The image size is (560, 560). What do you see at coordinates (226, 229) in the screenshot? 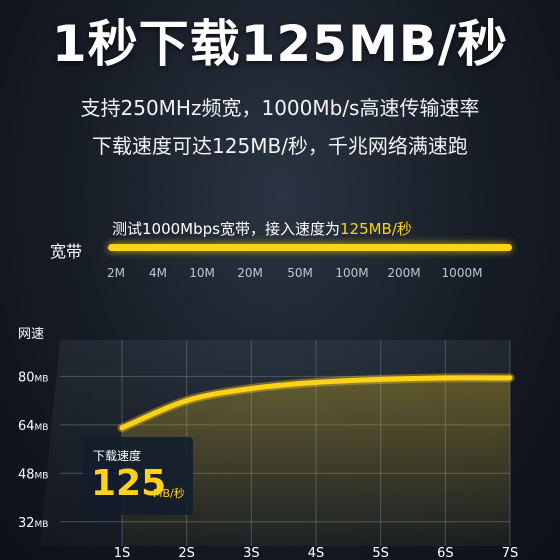
I see `bandwidth-caption-text: 测试1000Mbps宽带，接入速度为` at bounding box center [226, 229].